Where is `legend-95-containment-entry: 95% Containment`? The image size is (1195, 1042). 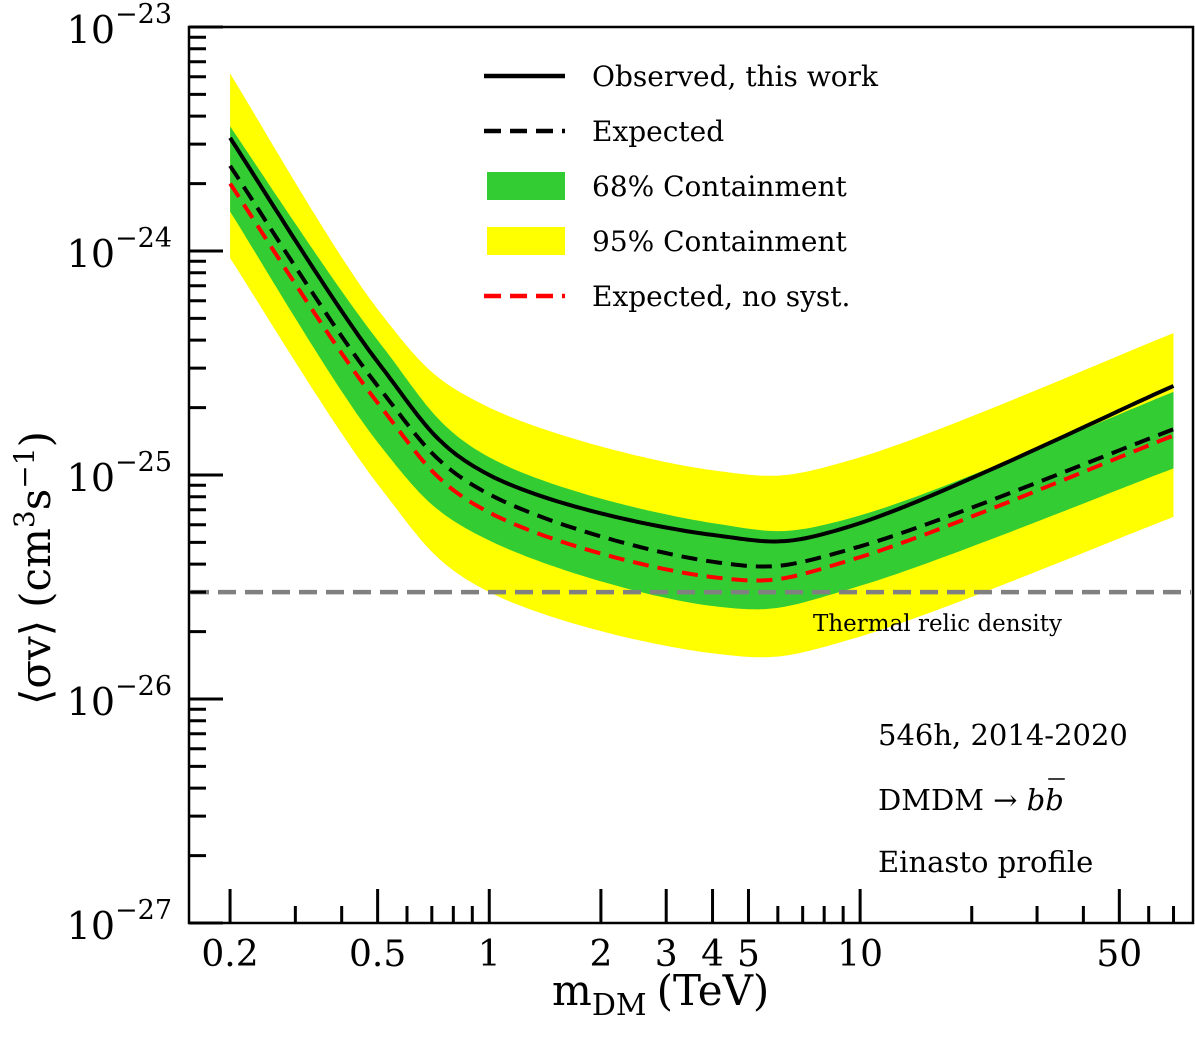
legend-95-containment-entry: 95% Containment is located at coordinates (667, 241).